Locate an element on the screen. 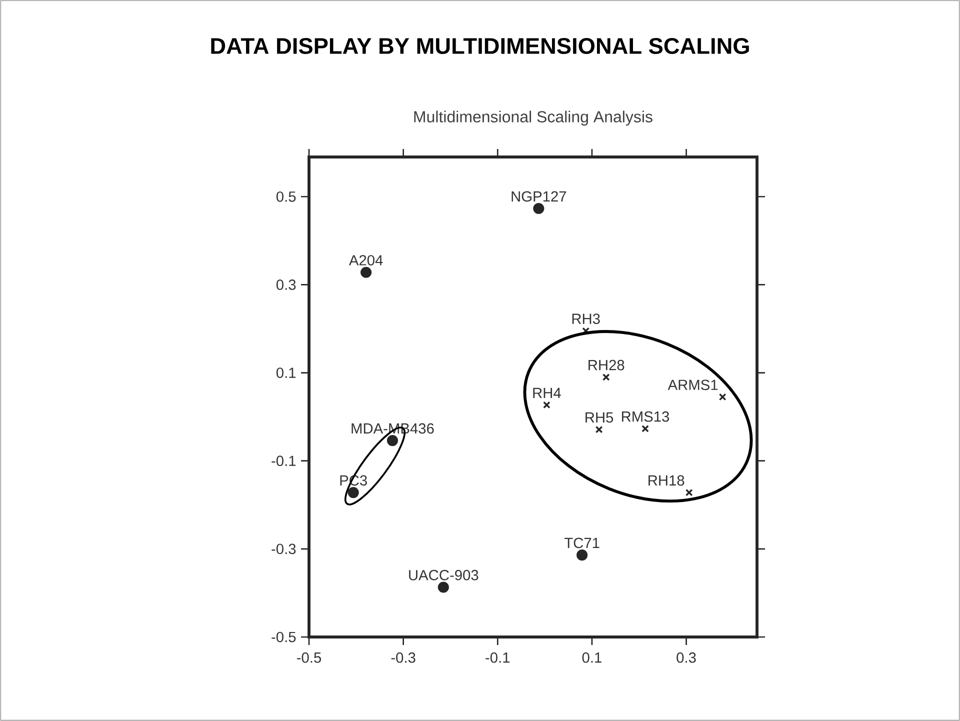 This screenshot has width=960, height=721. annotation: RMS13 is located at coordinates (646, 416).